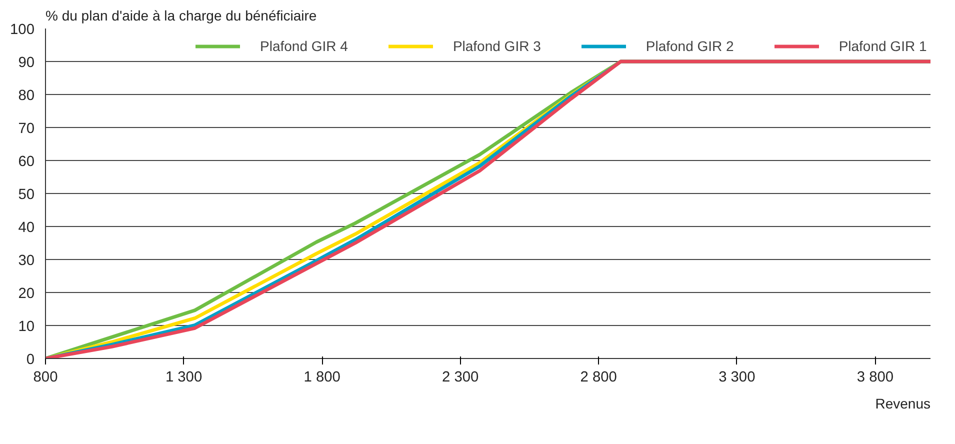  I want to click on x-tick-label: 2 300, so click(460, 378).